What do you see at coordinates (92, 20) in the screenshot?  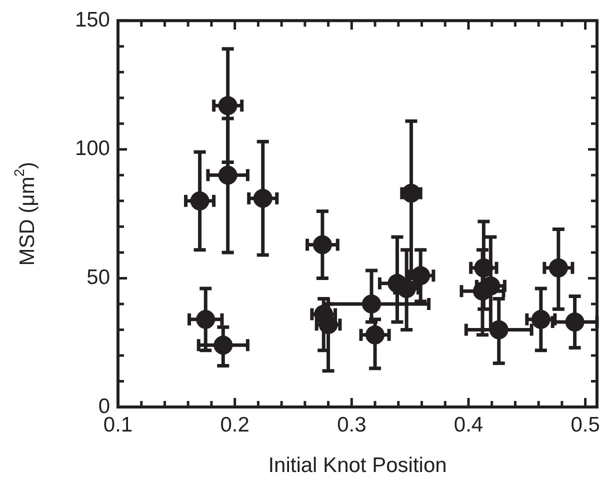 I see `y-tick-label: 150` at bounding box center [92, 20].